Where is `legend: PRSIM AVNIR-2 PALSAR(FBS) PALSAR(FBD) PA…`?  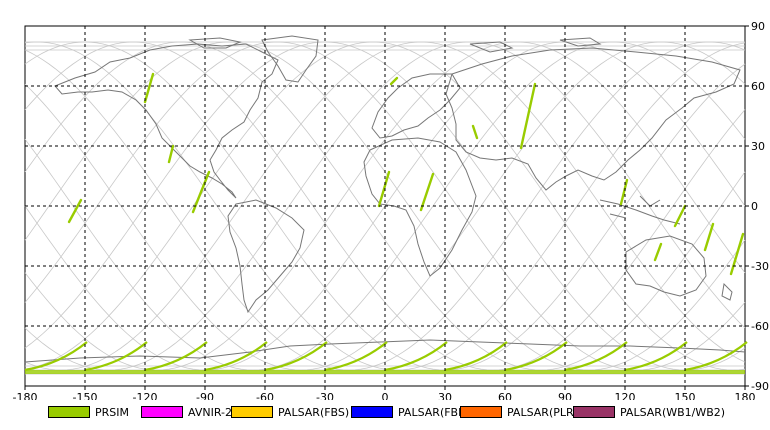 legend: PRSIM AVNIR-2 PALSAR(FBS) PALSAR(FBD) PA… is located at coordinates (385, 412).